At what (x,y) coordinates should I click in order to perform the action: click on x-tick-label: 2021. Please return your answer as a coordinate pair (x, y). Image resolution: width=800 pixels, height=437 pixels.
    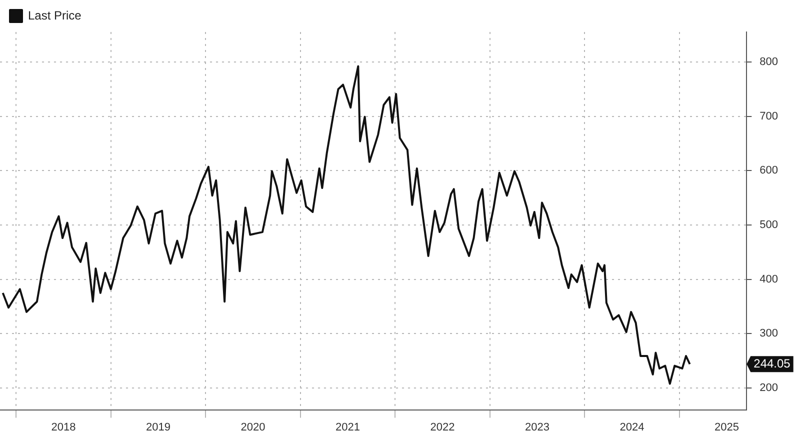
    Looking at the image, I should click on (348, 427).